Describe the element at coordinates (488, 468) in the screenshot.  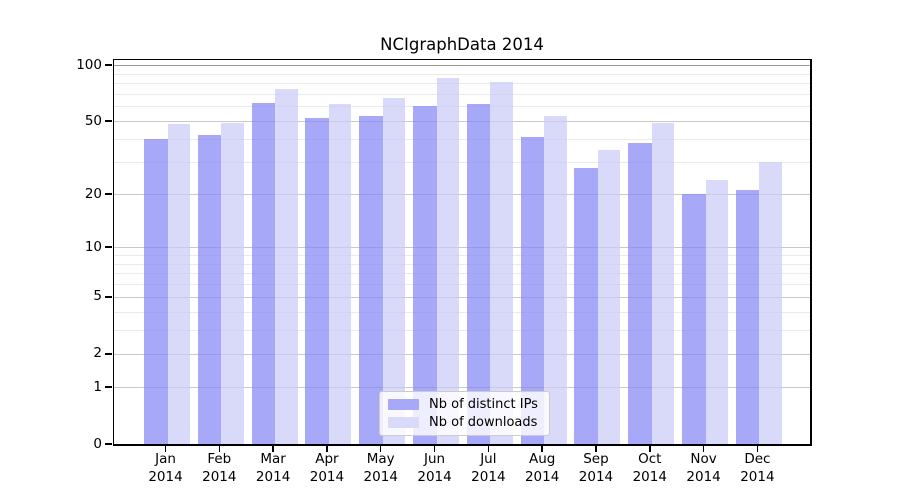
I see `x-tick-label-jul: Jul 2014` at that location.